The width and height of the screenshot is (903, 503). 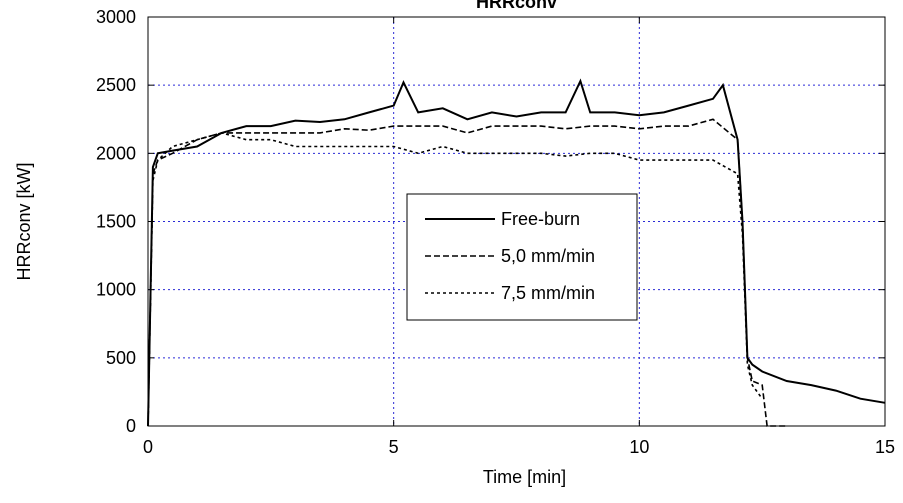 What do you see at coordinates (524, 477) in the screenshot?
I see `x-axis-title: Time [min]` at bounding box center [524, 477].